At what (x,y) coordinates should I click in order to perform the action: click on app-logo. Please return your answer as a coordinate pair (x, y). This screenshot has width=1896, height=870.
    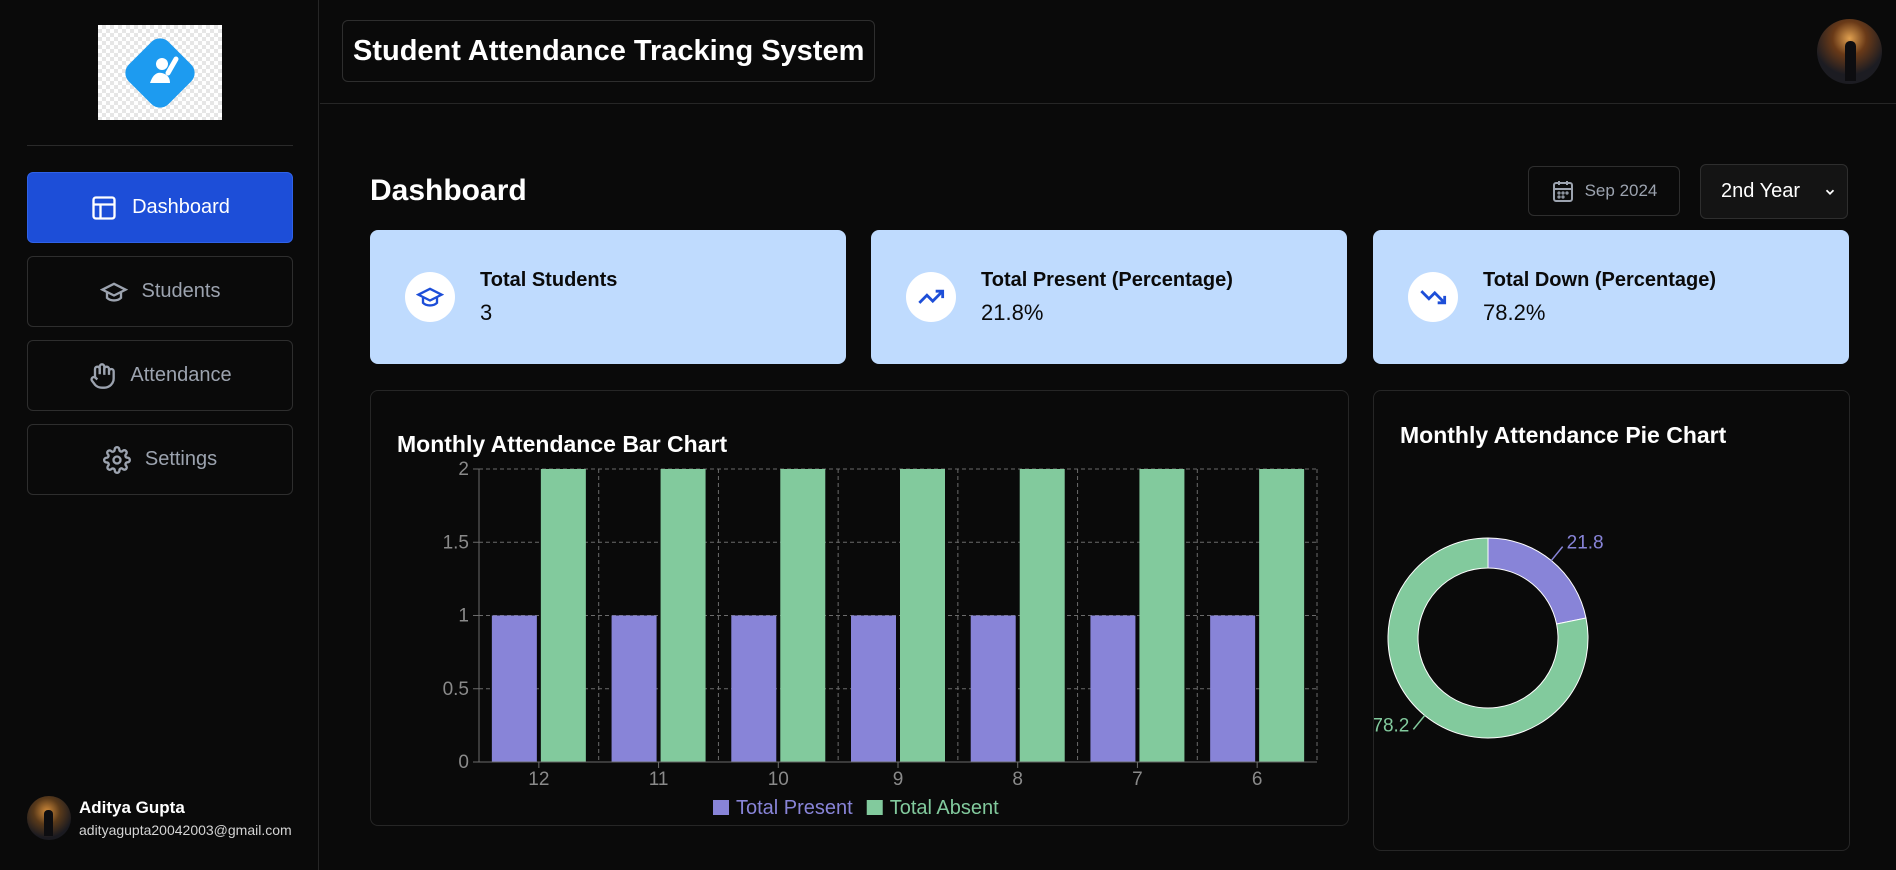
    Looking at the image, I should click on (160, 72).